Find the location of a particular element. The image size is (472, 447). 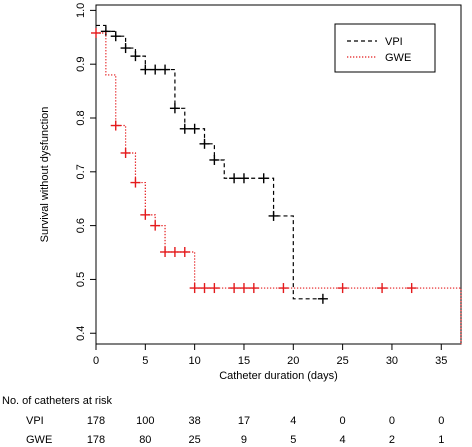

risk-value: 1 is located at coordinates (441, 440).